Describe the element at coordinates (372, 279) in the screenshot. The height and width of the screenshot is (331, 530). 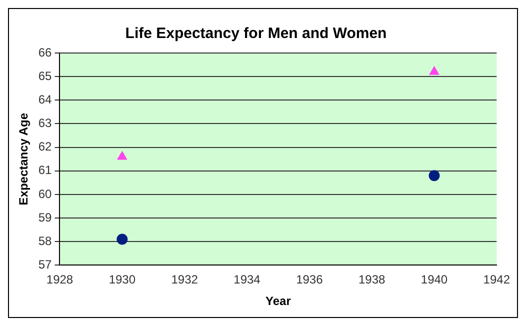
I see `x-tick-label: 1938` at that location.